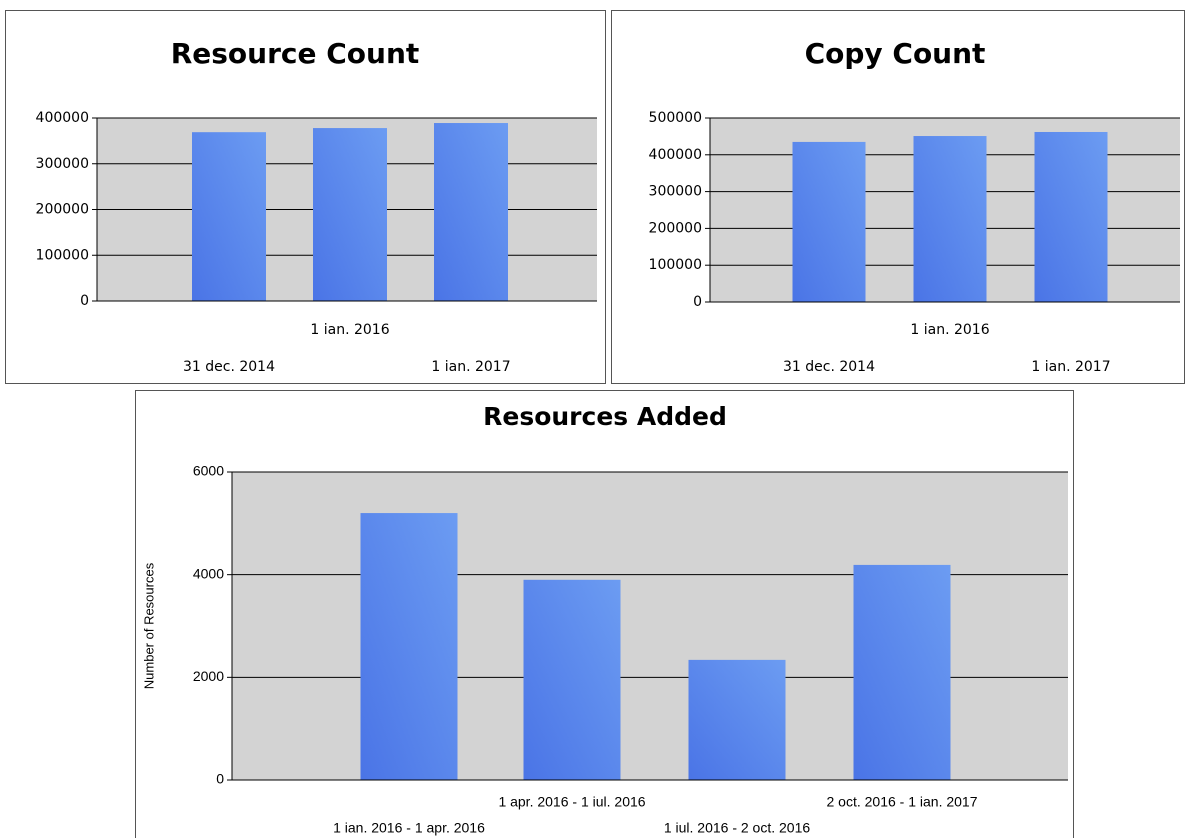 Image resolution: width=1185 pixels, height=838 pixels. I want to click on y-tick-label: 2000, so click(208, 676).